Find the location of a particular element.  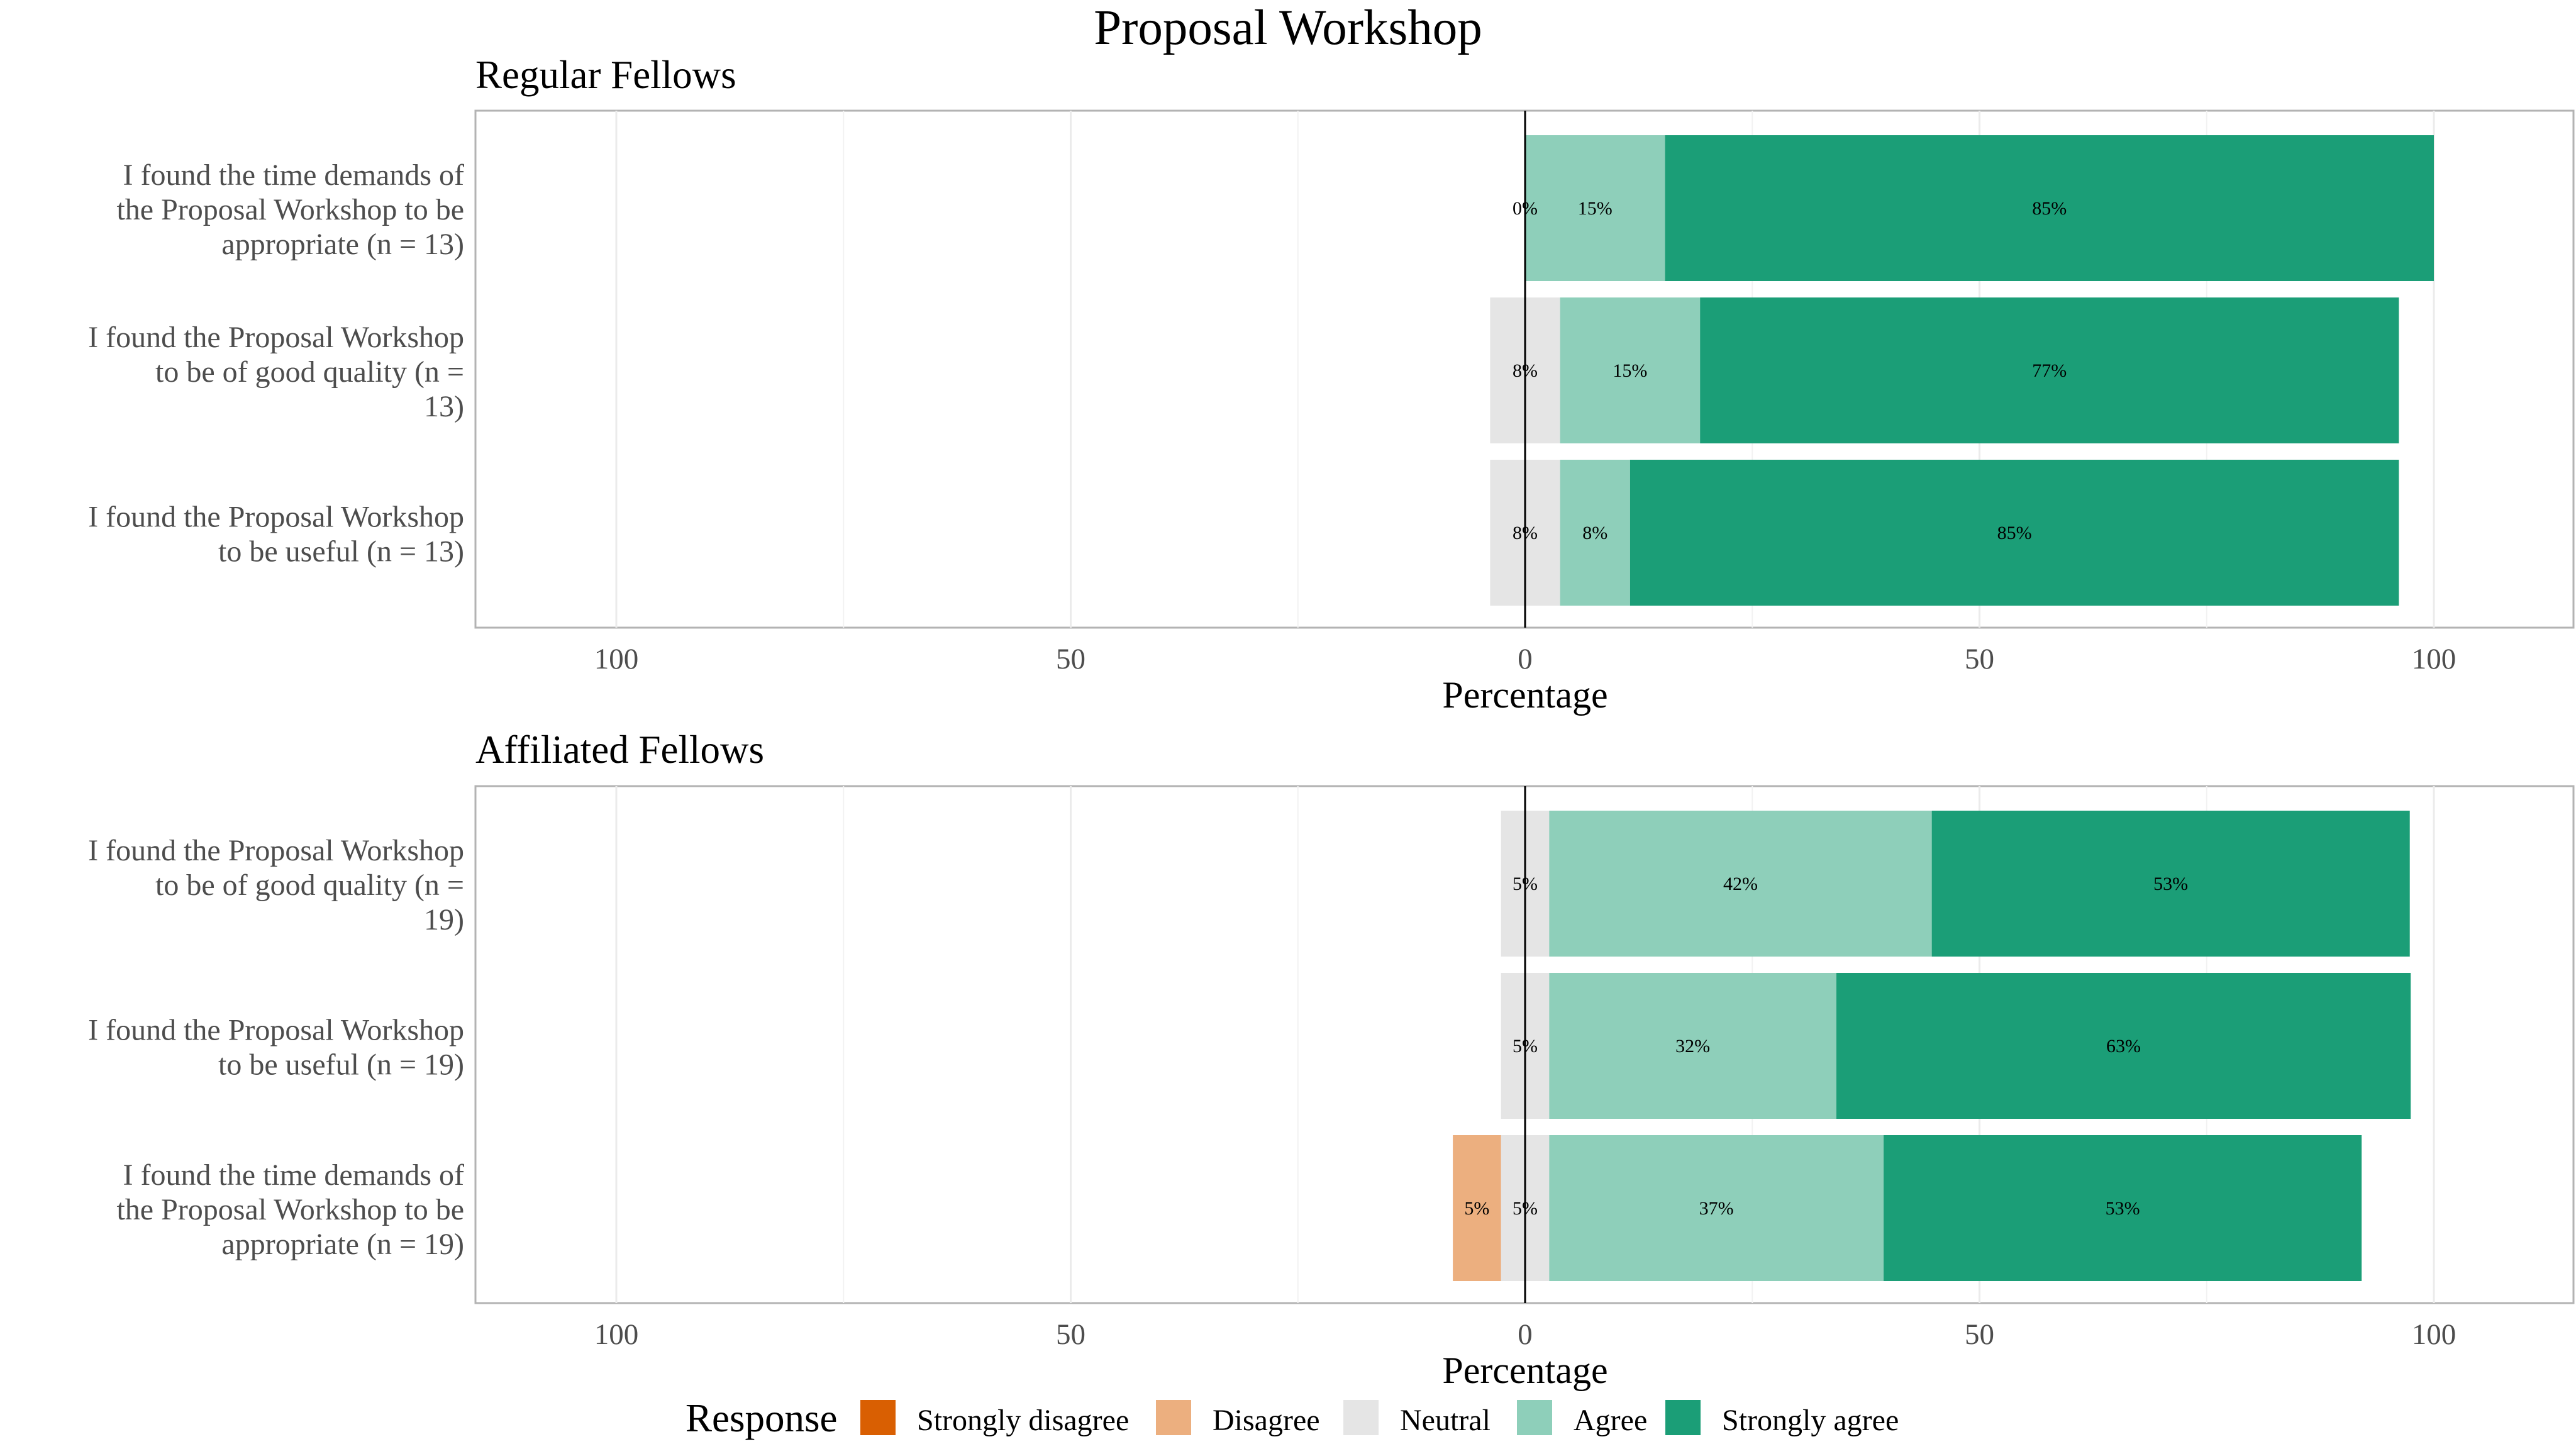

legend-item-disagree: Disagree is located at coordinates (1238, 1418).